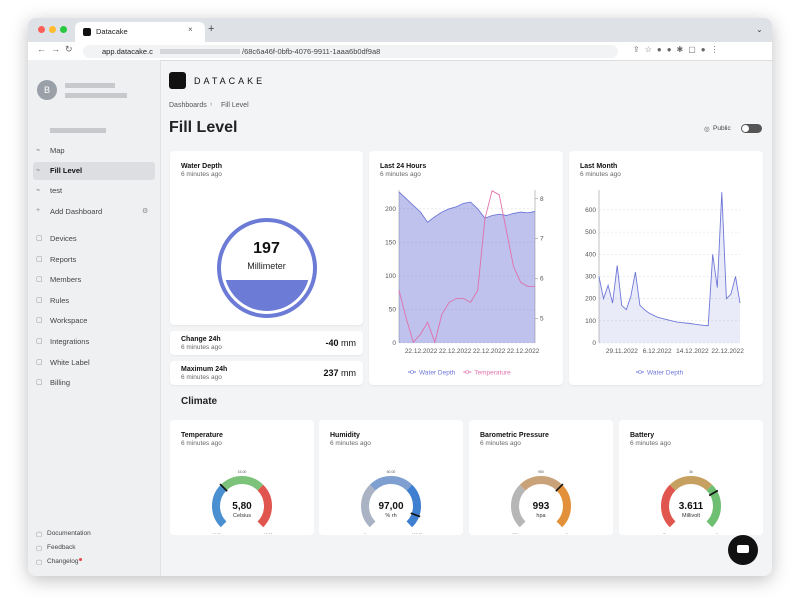  What do you see at coordinates (691, 472) in the screenshot?
I see `gauge-mid: 3k` at bounding box center [691, 472].